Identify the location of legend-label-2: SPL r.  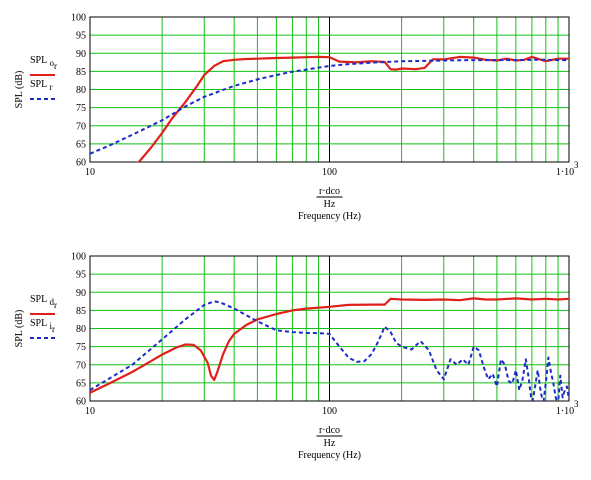
(41, 85).